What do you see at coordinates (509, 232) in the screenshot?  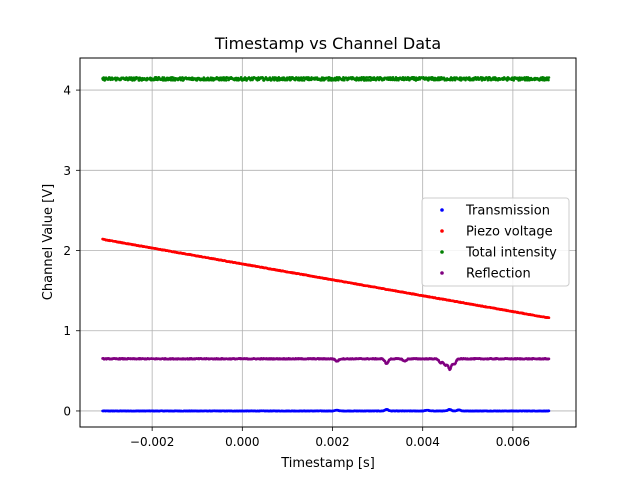 I see `legend-label: Piezo voltage` at bounding box center [509, 232].